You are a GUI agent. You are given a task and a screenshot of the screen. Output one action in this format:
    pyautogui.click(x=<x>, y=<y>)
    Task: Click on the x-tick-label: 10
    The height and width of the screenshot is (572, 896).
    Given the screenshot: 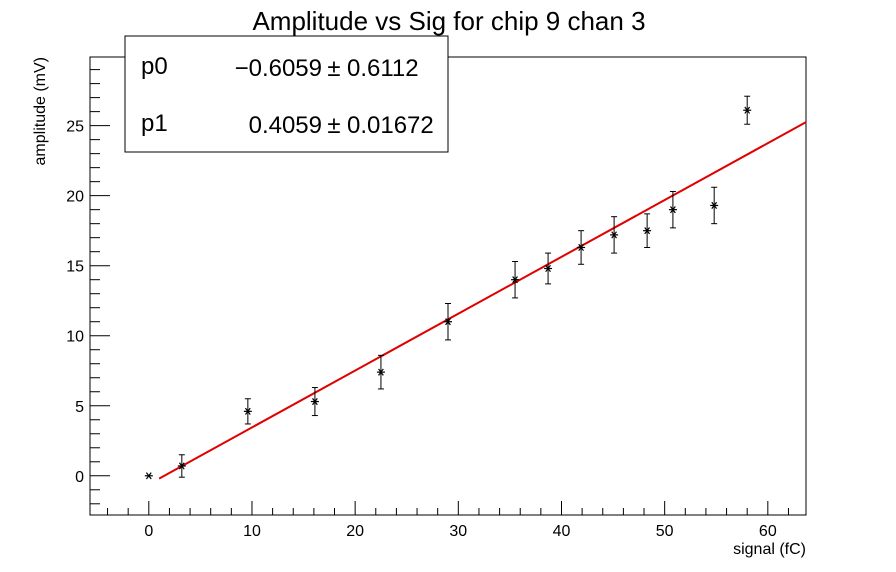 What is the action you would take?
    pyautogui.click(x=252, y=531)
    